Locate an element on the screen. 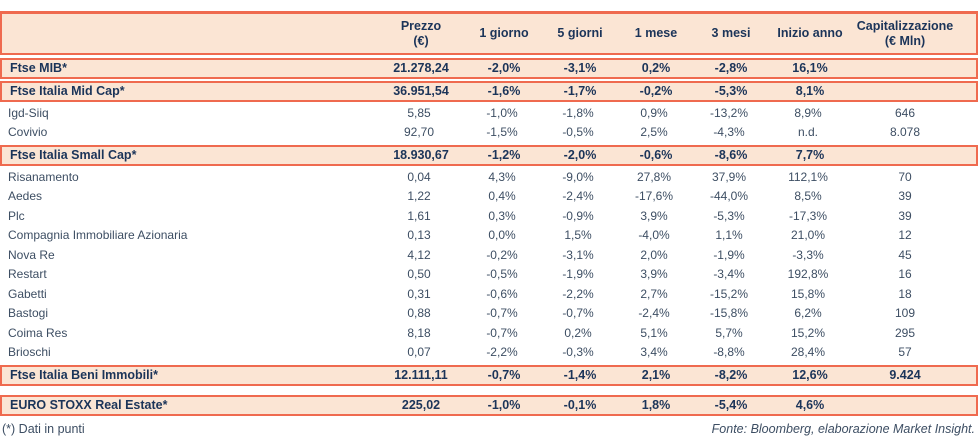 This screenshot has height=438, width=978. stock-row: Gabetti 0,31 -0,6% -2,2% 2,7% -15,2% 15,8% 18 is located at coordinates (489, 295).